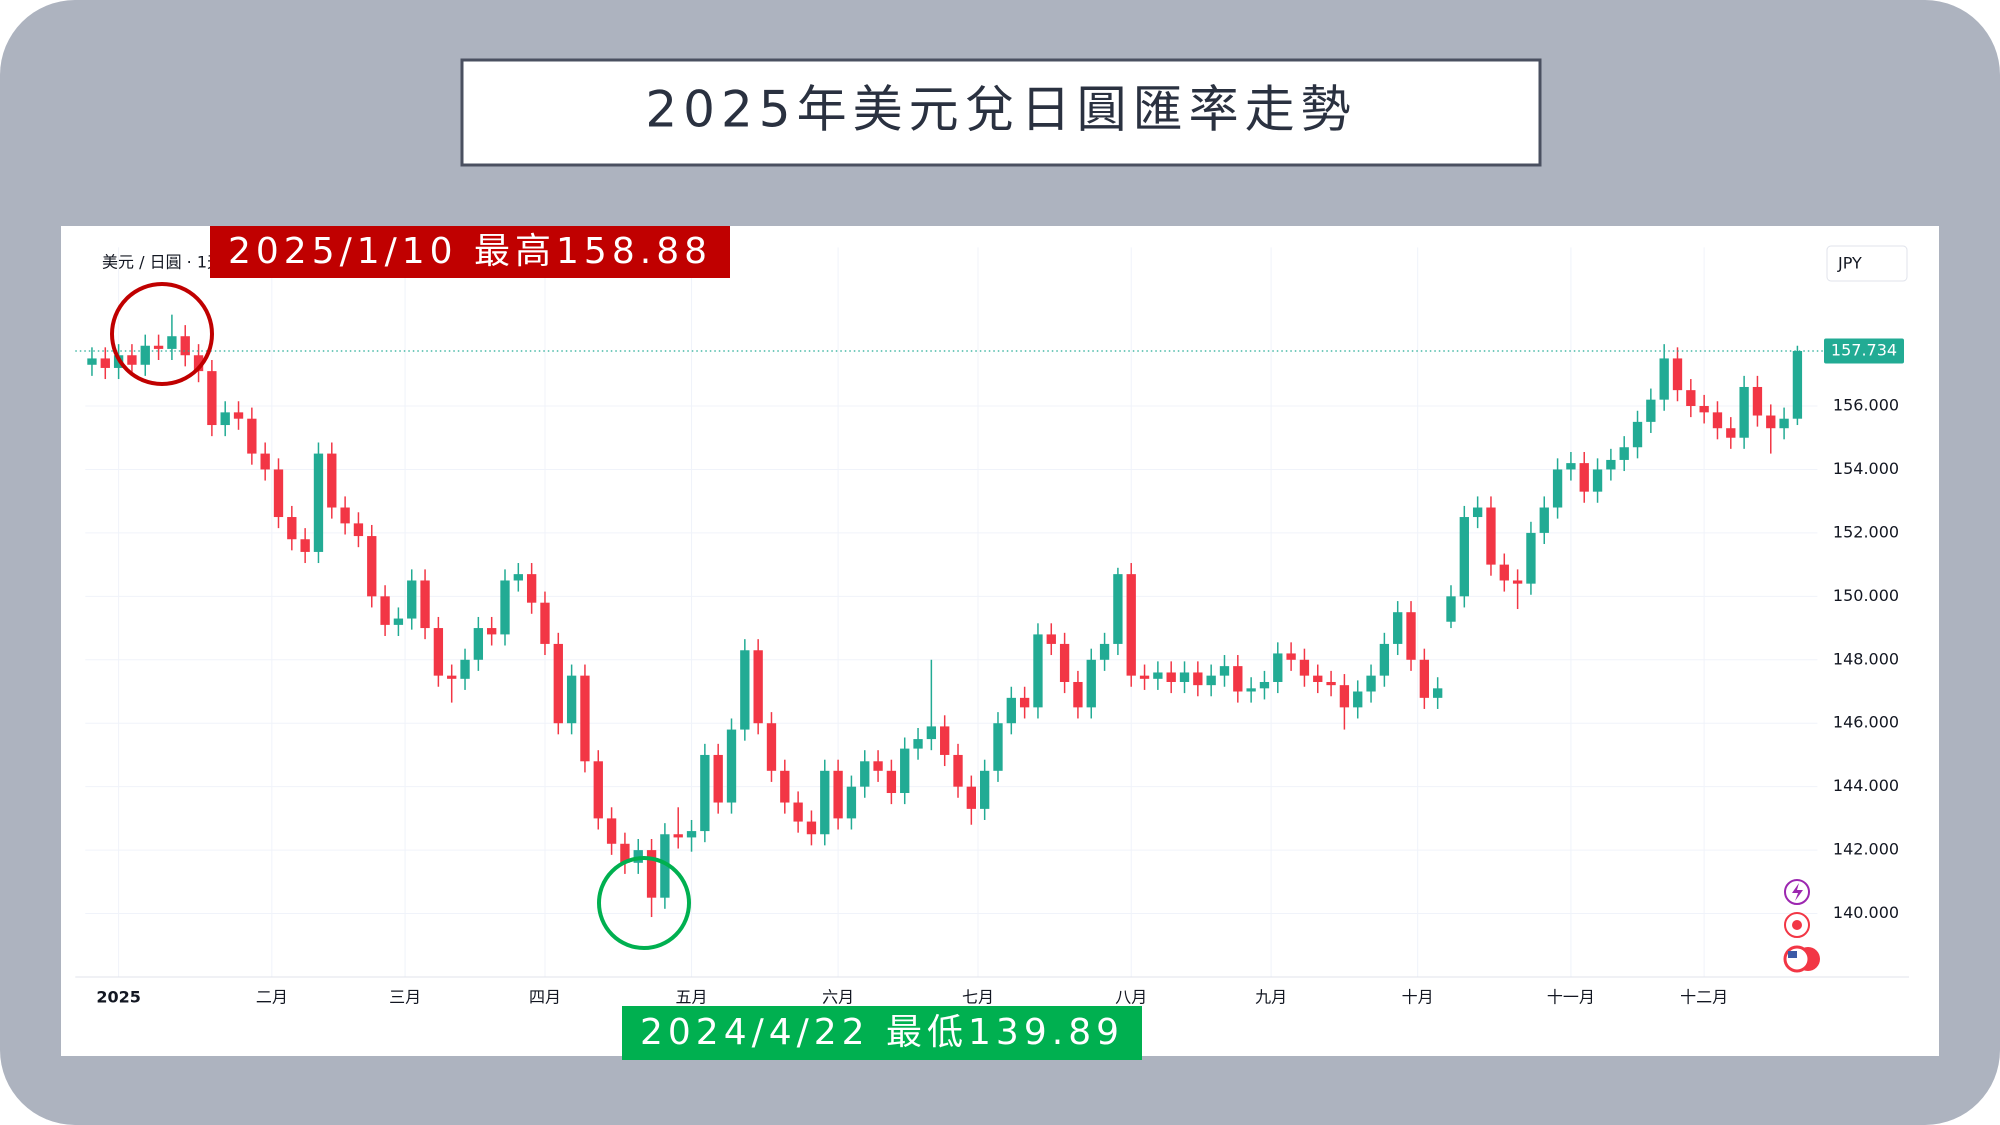 The width and height of the screenshot is (2000, 1125). Describe the element at coordinates (1849, 263) in the screenshot. I see `currency-label: JPY` at that location.